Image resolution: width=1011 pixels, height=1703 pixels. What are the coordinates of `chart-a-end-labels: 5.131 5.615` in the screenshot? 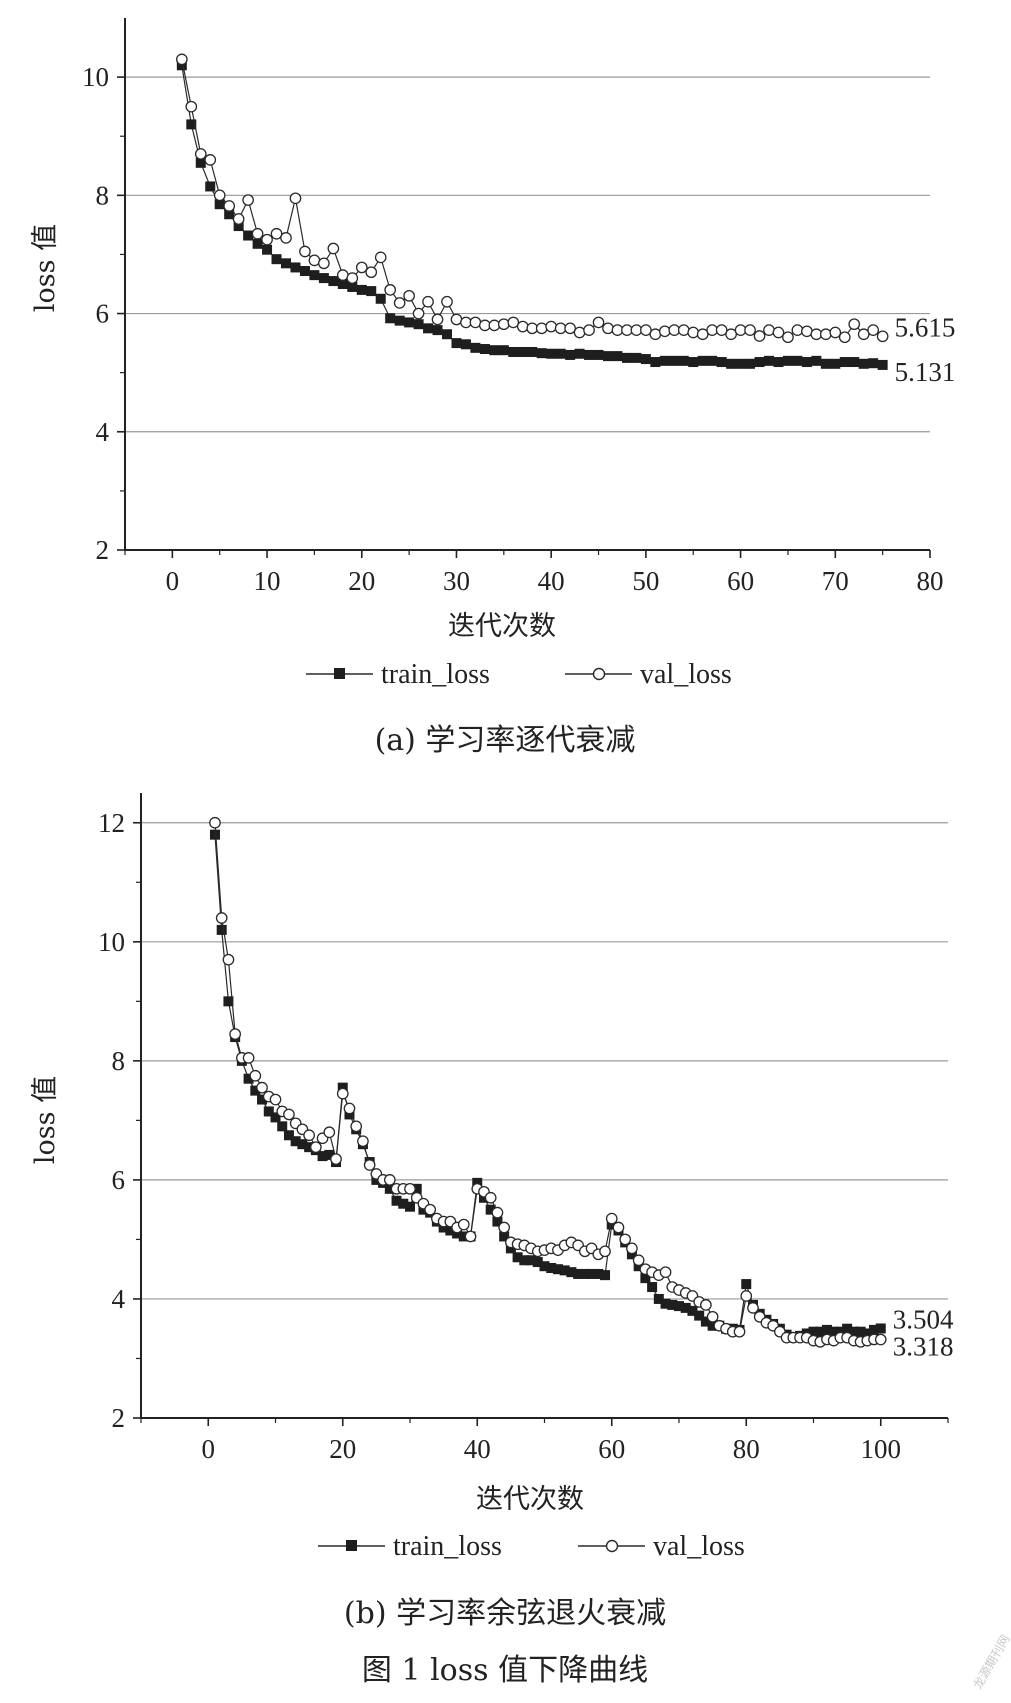 It's located at (925, 349).